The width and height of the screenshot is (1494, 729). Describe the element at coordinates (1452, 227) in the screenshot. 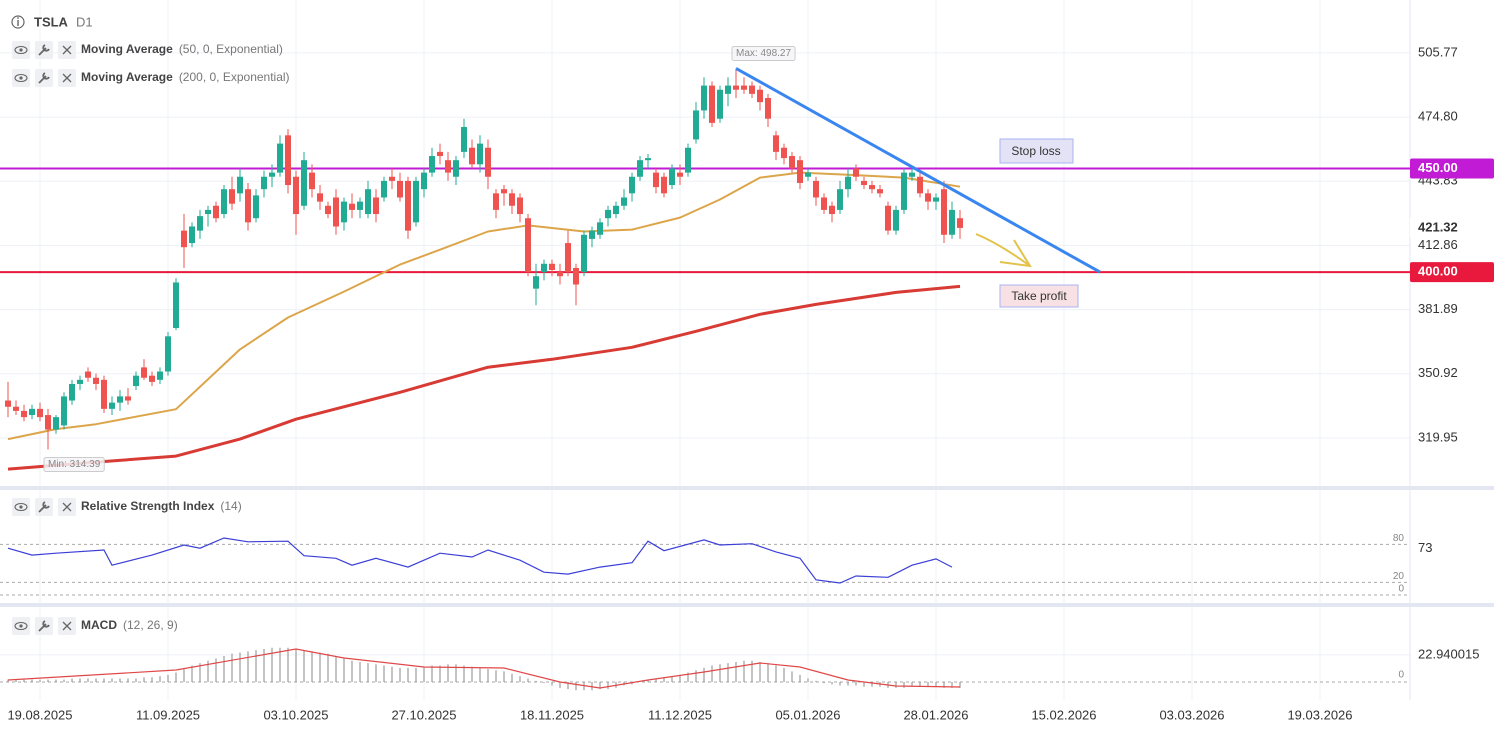

I see `last-price-bg` at that location.